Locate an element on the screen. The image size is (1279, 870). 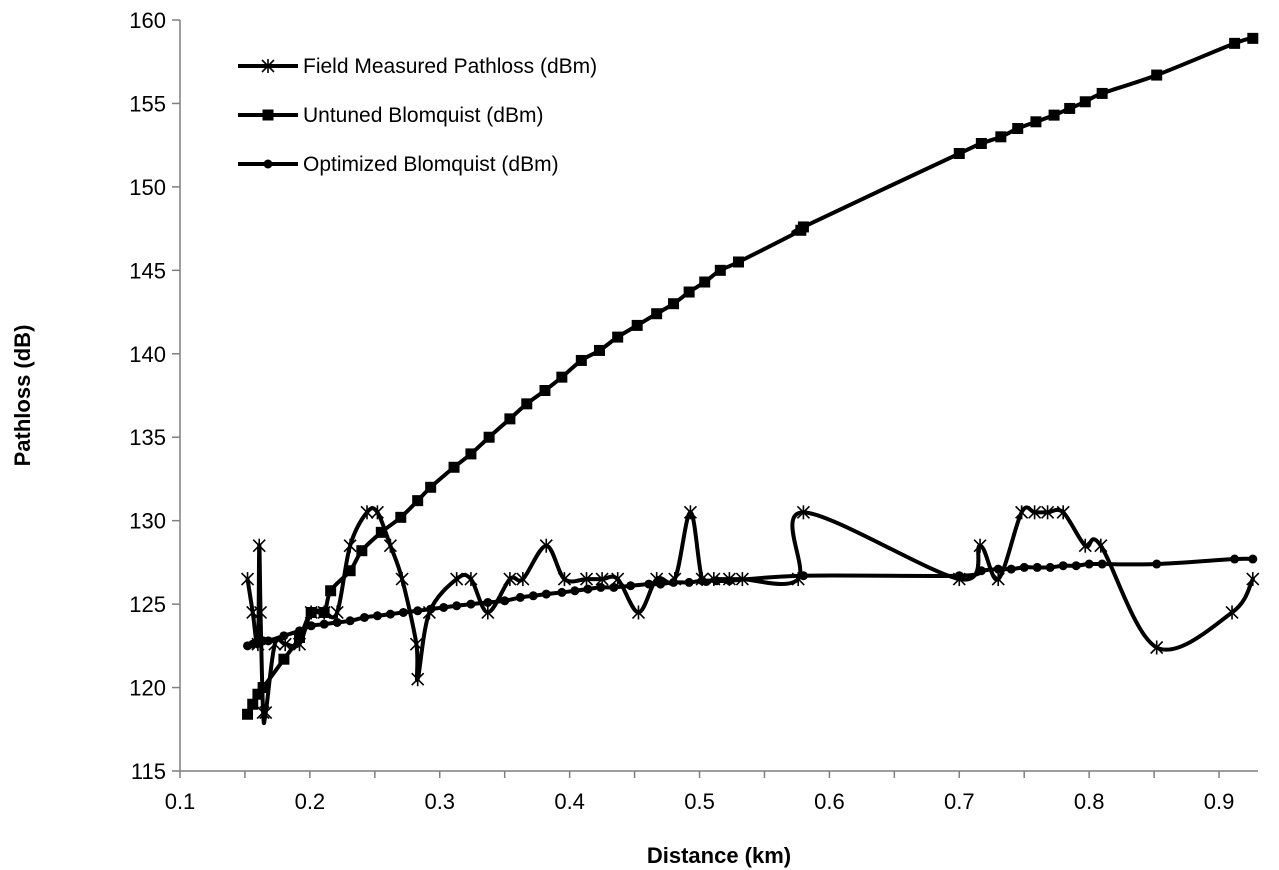
y-tick-label: 145 is located at coordinates (147, 270).